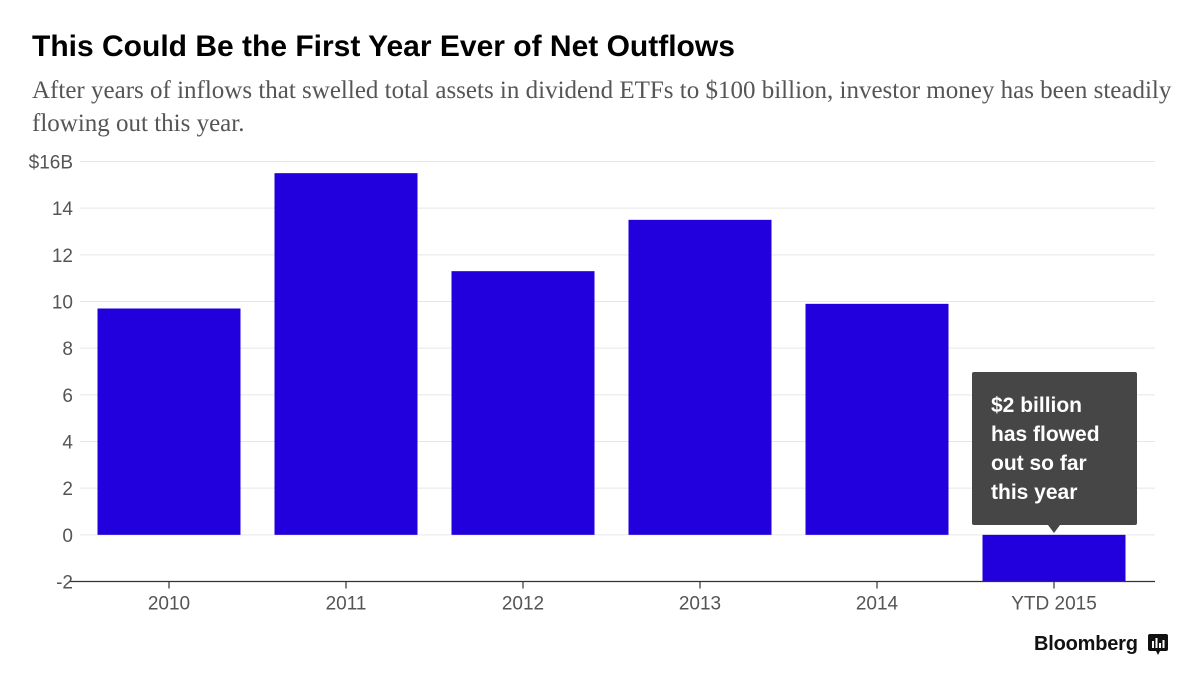 Image resolution: width=1200 pixels, height=684 pixels. Describe the element at coordinates (67, 489) in the screenshot. I see `y-tick-label: 2` at that location.